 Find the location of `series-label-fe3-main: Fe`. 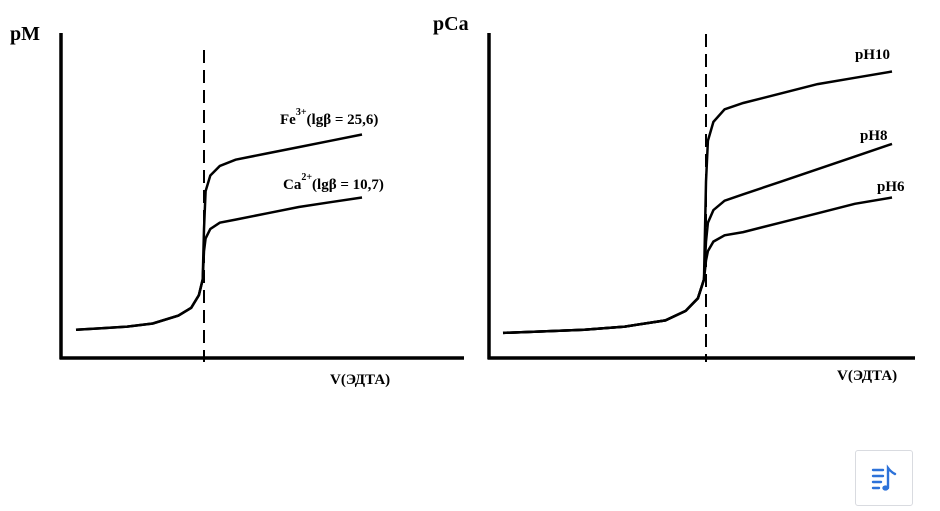

series-label-fe3-main: Fe is located at coordinates (288, 120).